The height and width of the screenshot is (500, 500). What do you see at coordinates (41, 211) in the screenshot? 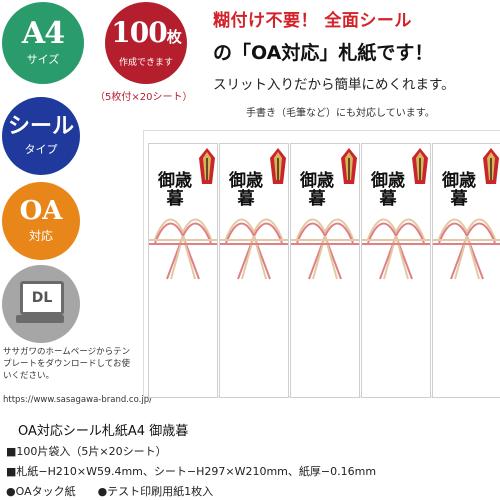
I see `oa-badge-title: OA` at bounding box center [41, 211].